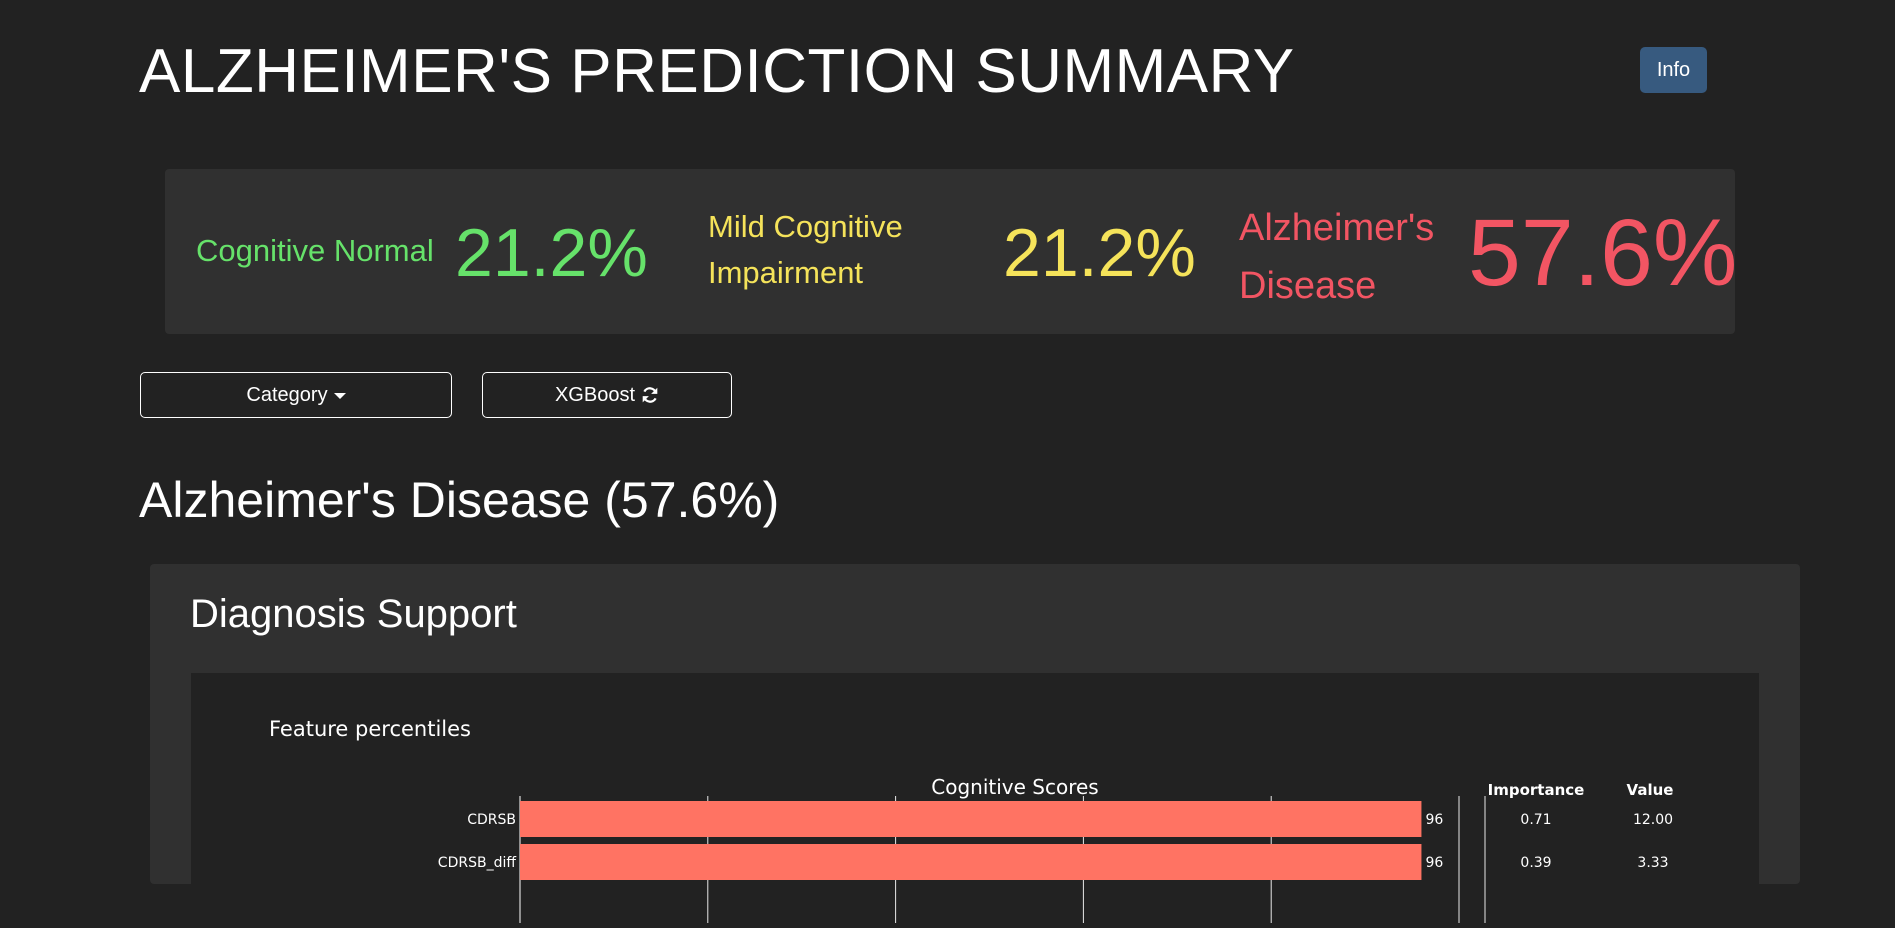 The height and width of the screenshot is (928, 1895). I want to click on value-cell: 3.33, so click(1652, 863).